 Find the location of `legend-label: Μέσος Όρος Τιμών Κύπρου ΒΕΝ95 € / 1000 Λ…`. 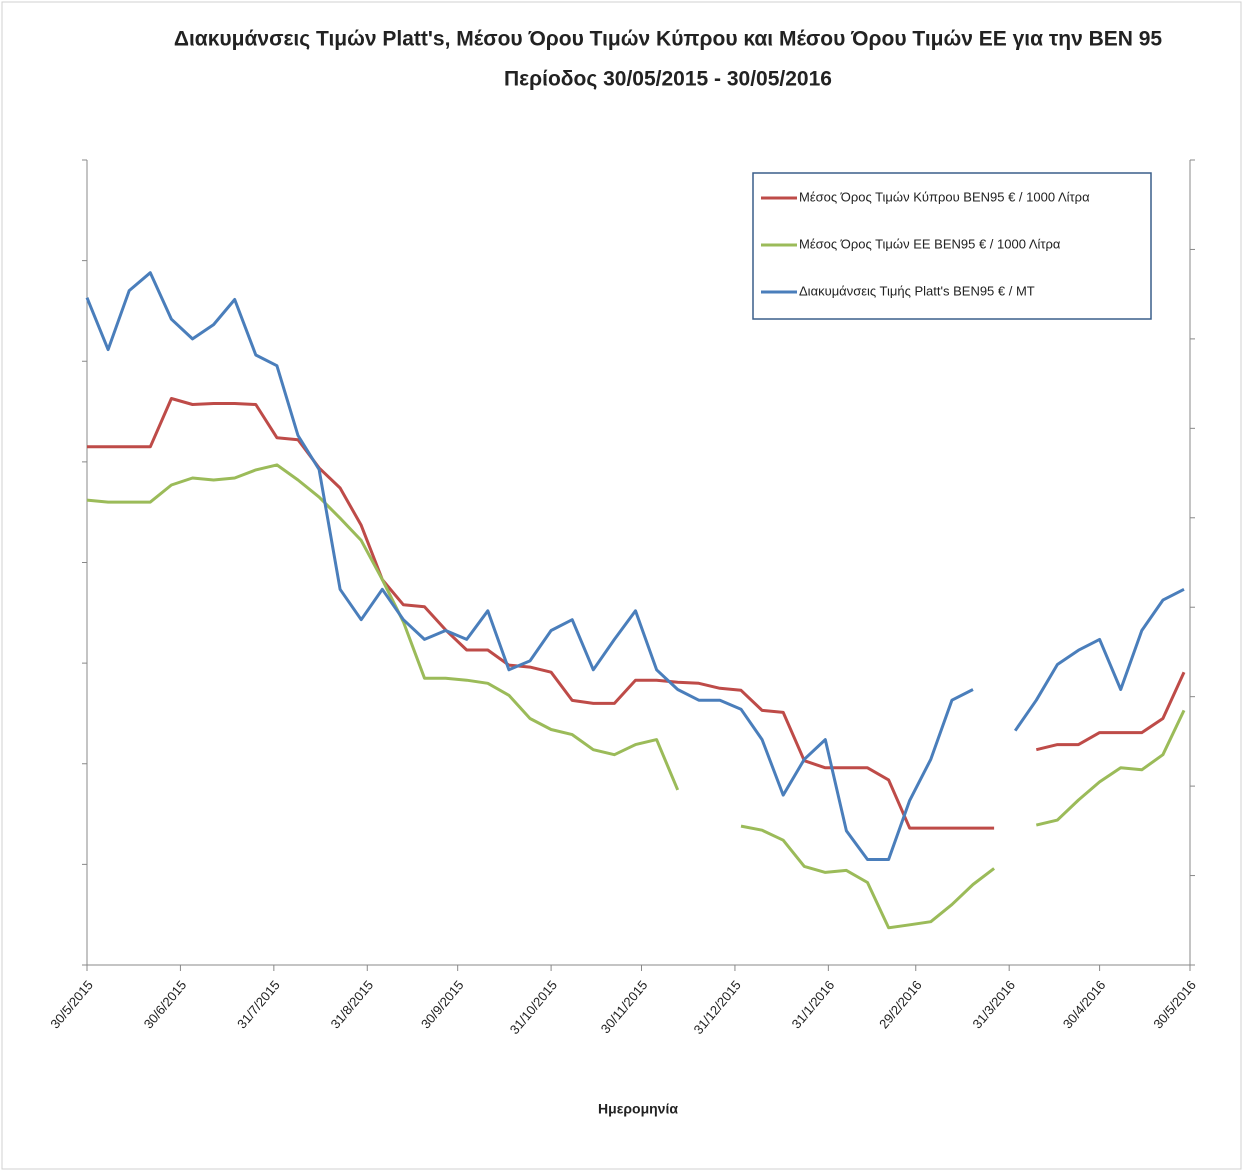

legend-label: Μέσος Όρος Τιμών Κύπρου ΒΕΝ95 € / 1000 Λ… is located at coordinates (944, 196).